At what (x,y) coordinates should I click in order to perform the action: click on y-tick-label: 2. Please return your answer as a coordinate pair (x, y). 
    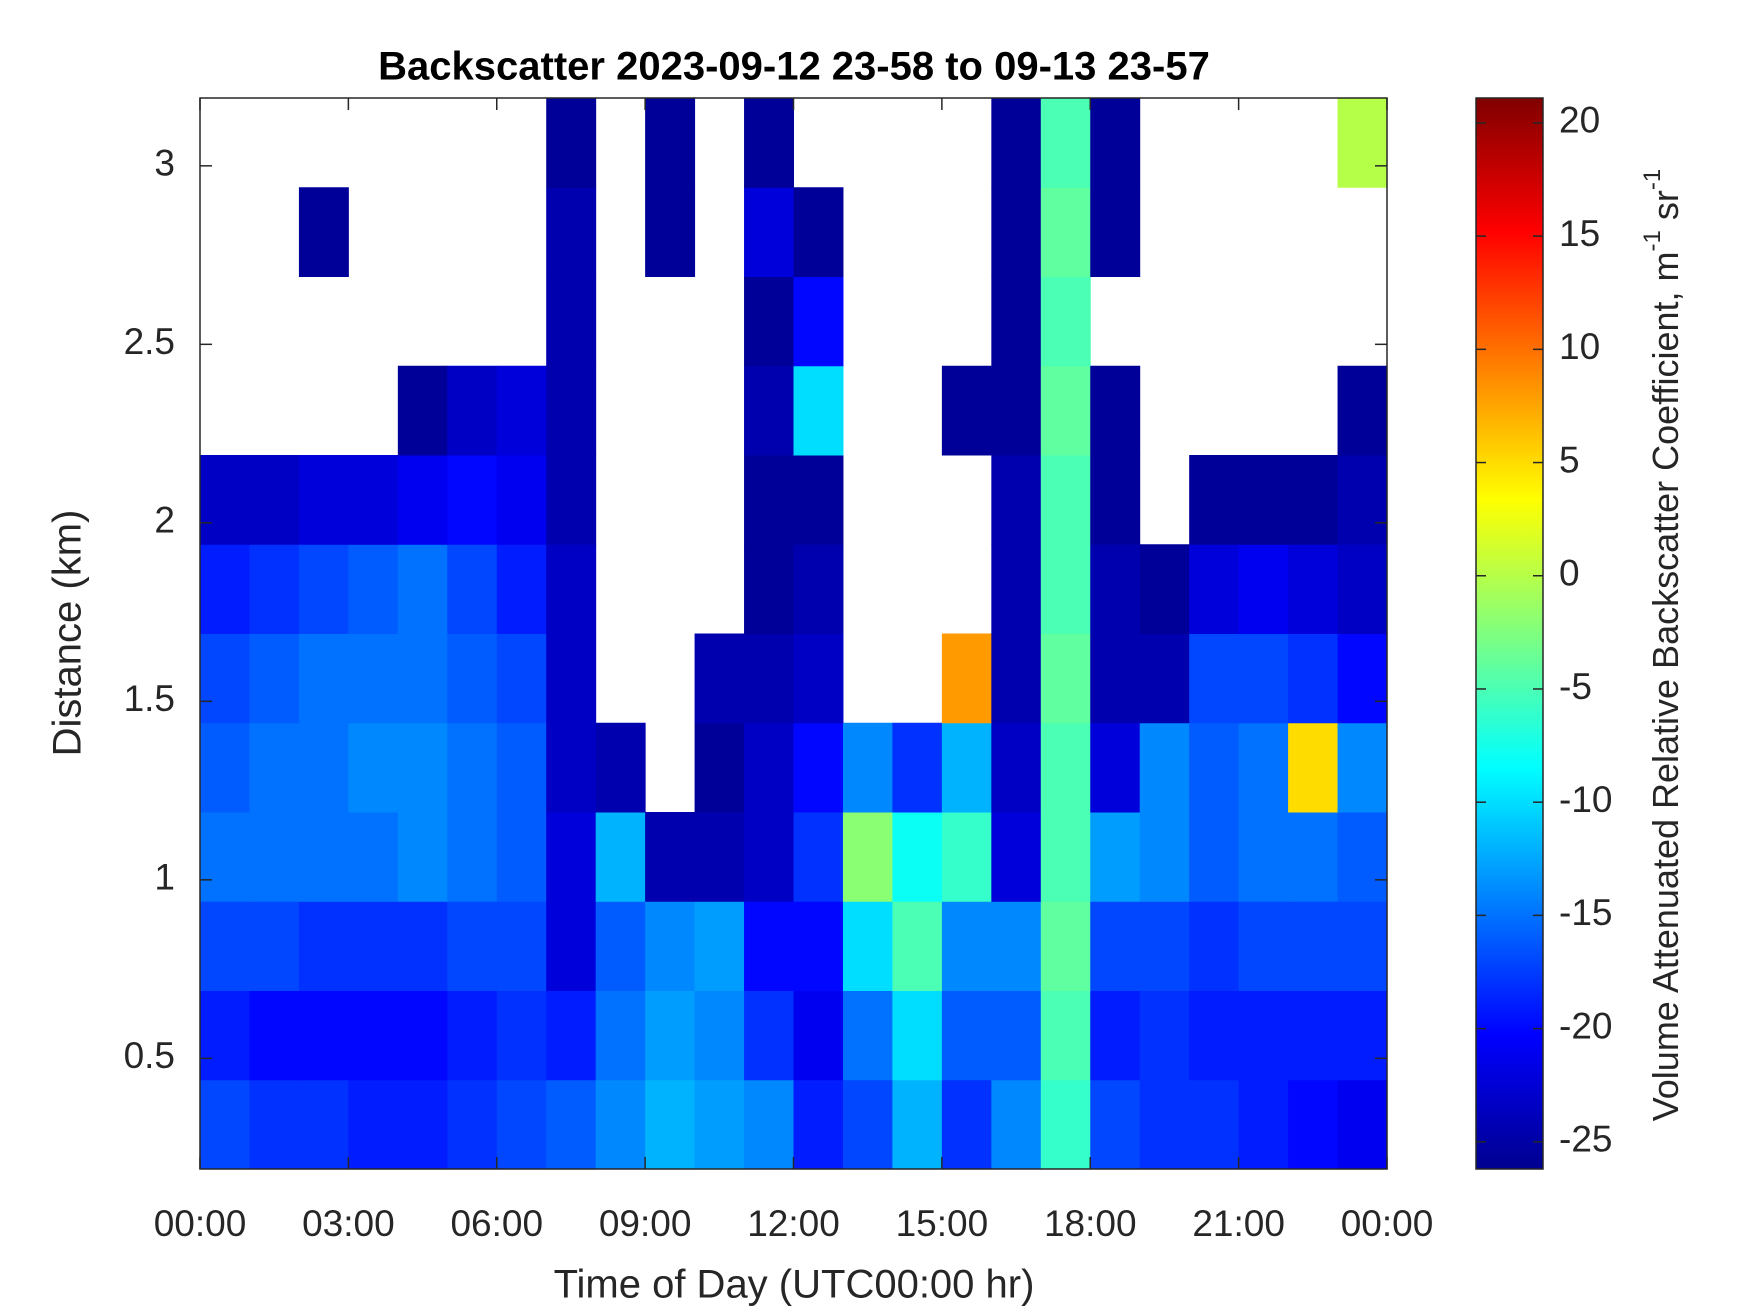
    Looking at the image, I should click on (164, 520).